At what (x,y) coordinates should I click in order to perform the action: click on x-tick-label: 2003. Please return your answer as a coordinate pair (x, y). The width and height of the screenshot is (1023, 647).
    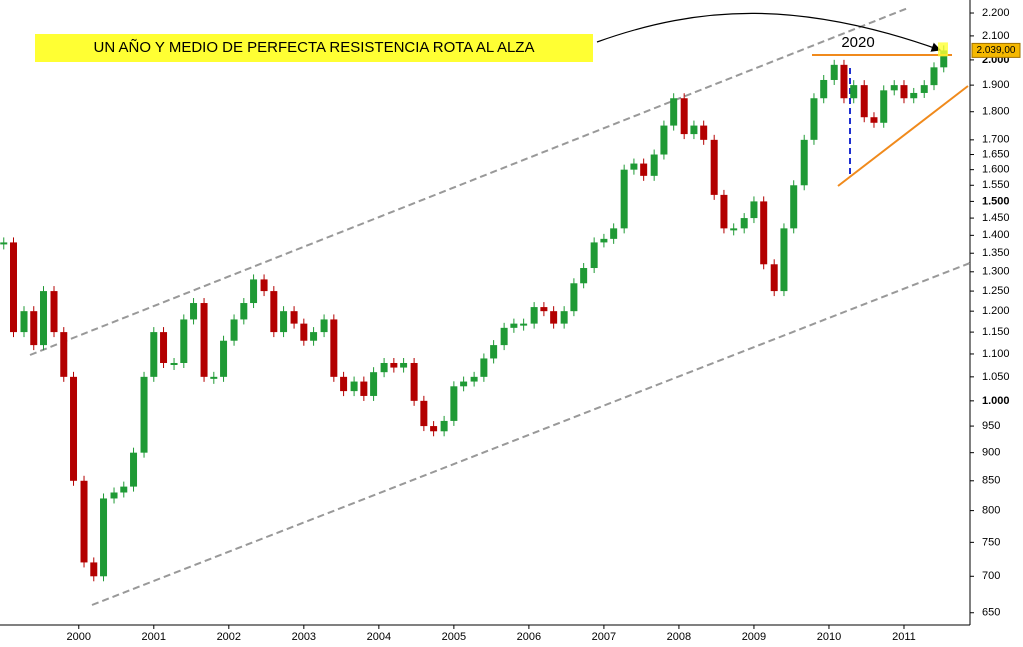
    Looking at the image, I should click on (304, 637).